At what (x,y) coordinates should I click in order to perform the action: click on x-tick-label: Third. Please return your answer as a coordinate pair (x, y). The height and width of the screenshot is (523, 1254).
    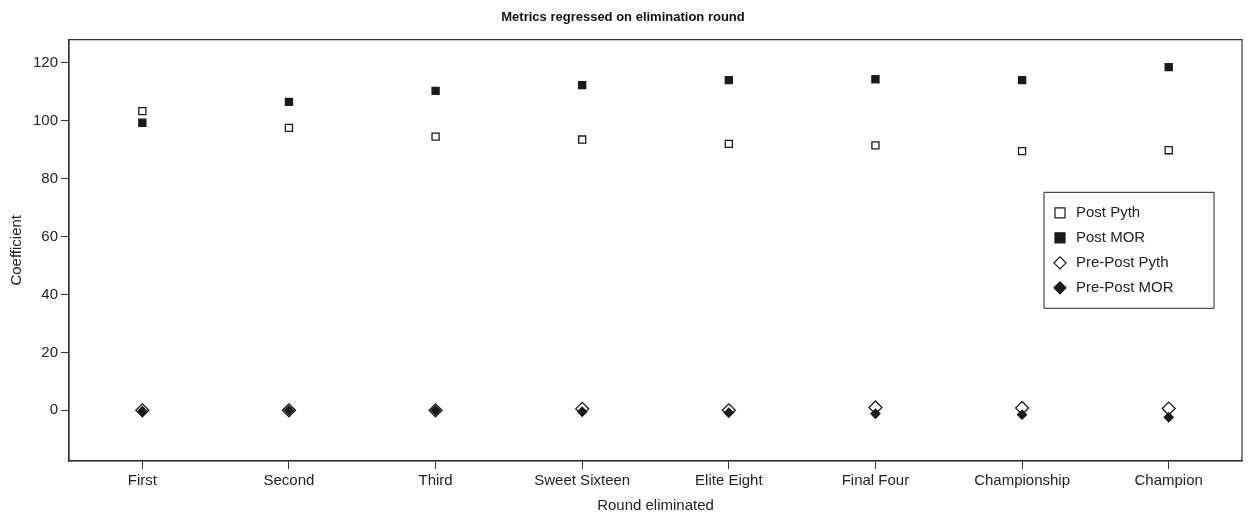
    Looking at the image, I should click on (435, 480).